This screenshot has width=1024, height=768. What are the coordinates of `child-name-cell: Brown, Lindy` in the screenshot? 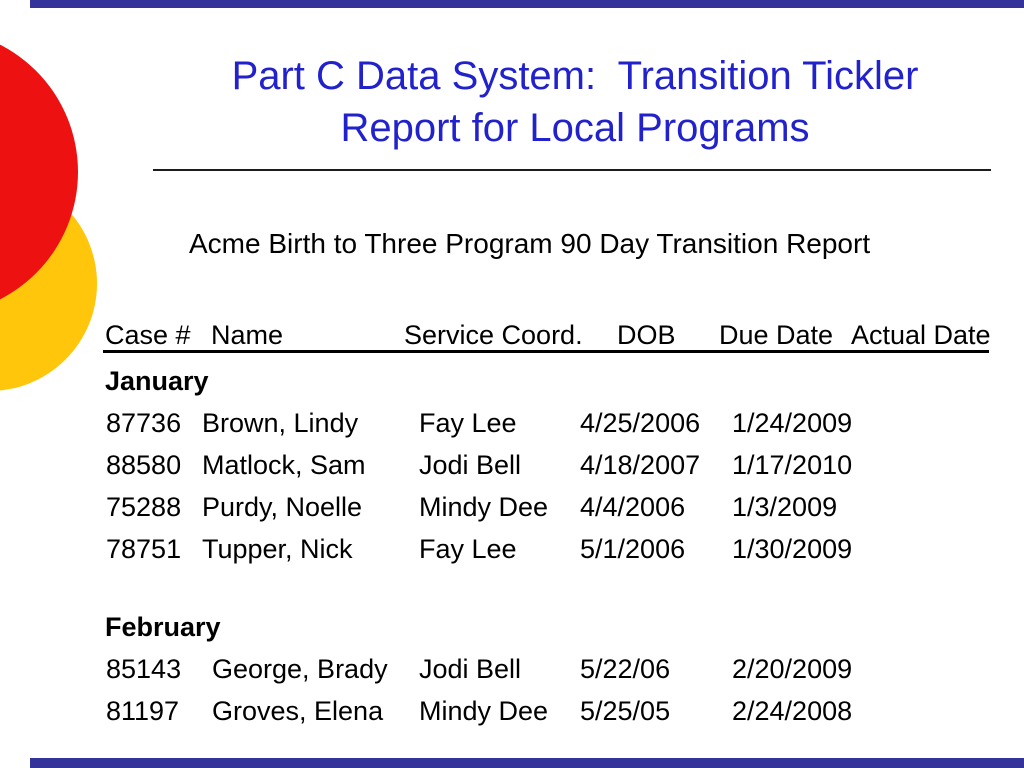 It's located at (280, 423).